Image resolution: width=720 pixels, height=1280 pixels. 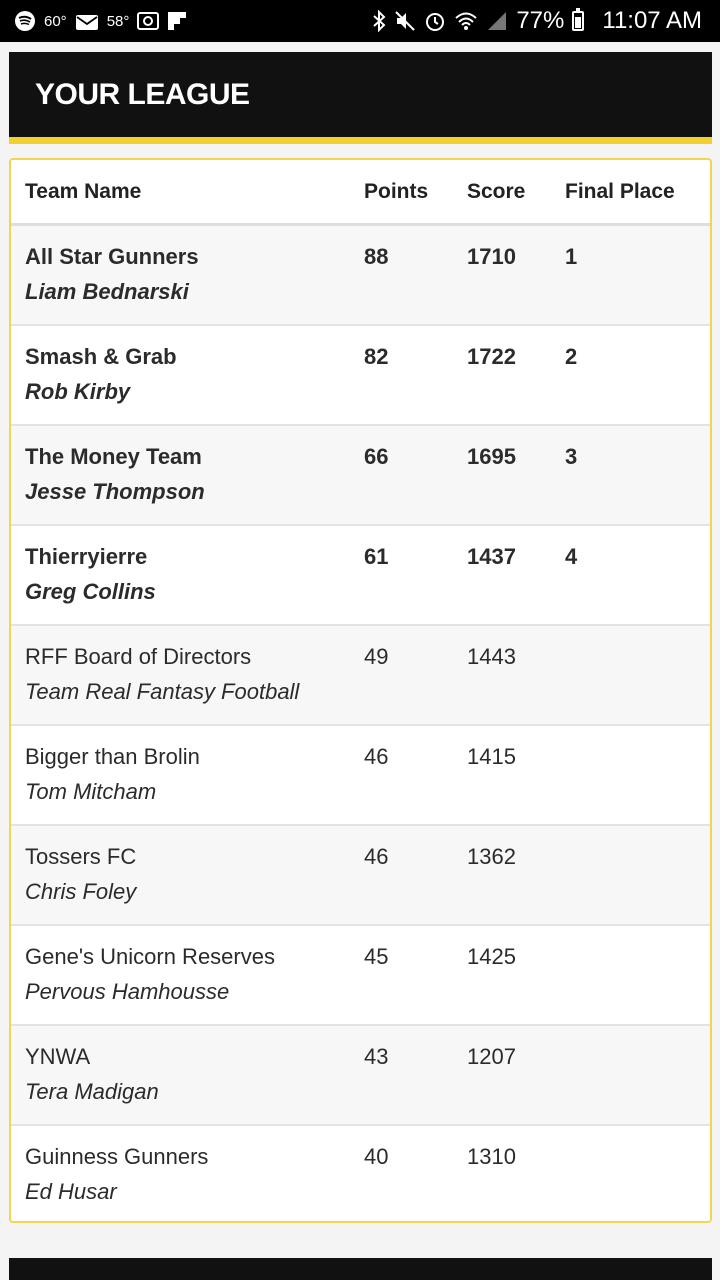 What do you see at coordinates (113, 456) in the screenshot?
I see `team-name: The Money Team` at bounding box center [113, 456].